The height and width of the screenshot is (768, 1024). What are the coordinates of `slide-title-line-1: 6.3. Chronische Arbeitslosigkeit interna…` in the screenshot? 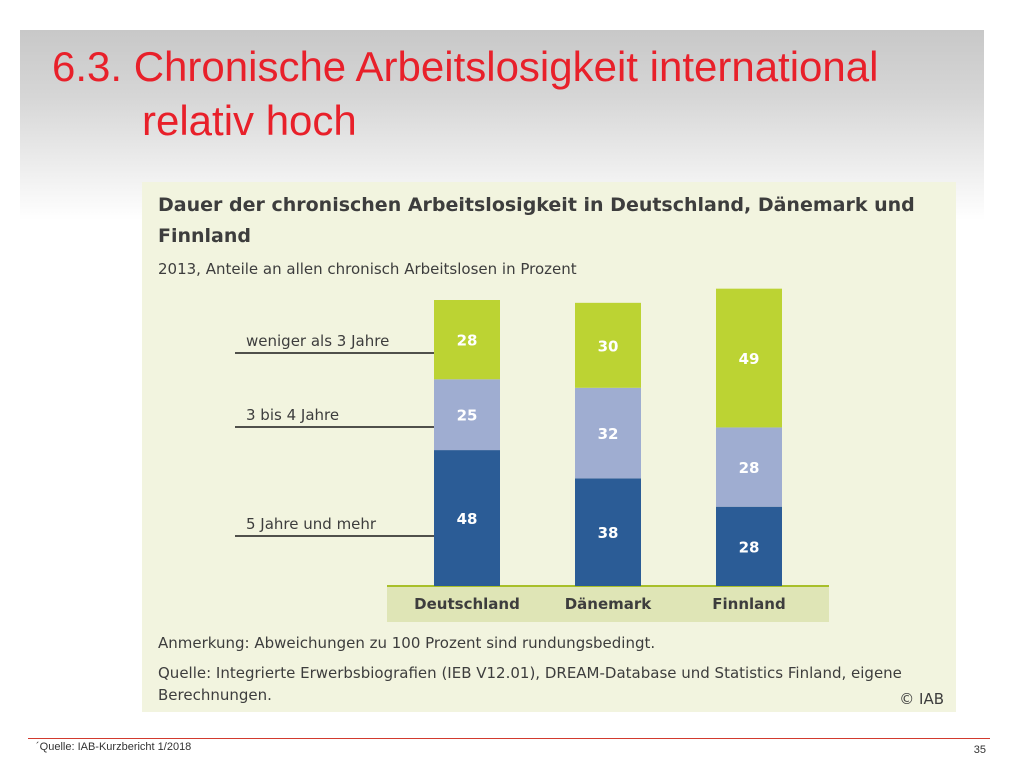 It's located at (465, 66).